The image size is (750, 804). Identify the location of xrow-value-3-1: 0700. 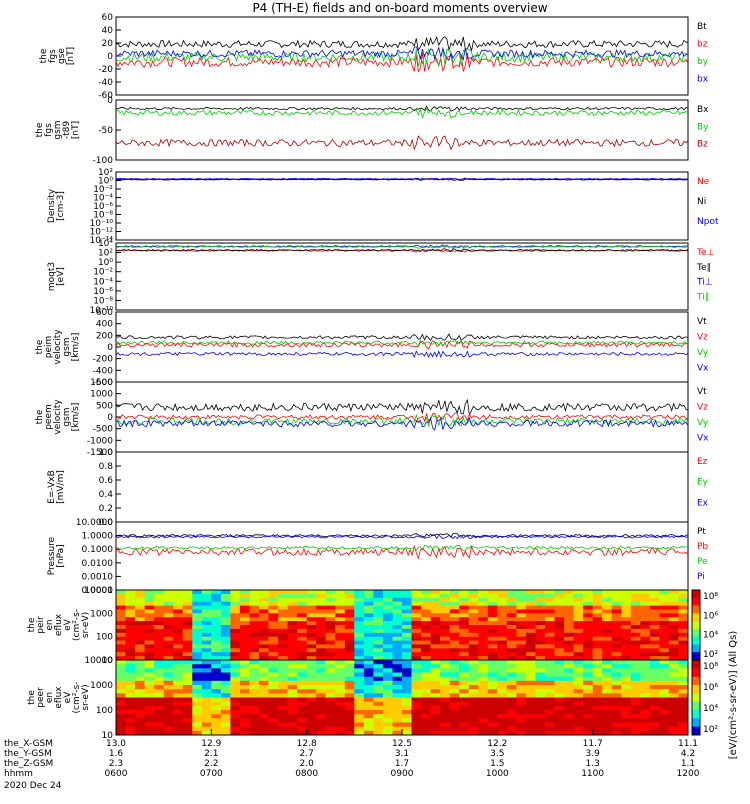
(211, 774).